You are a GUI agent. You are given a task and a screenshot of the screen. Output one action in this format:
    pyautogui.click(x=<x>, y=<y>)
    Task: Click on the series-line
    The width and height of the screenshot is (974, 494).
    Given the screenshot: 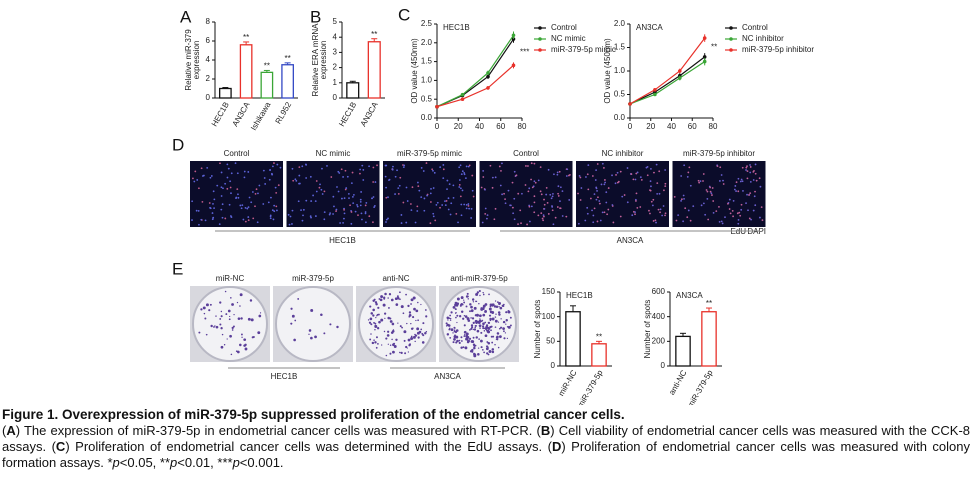 What is the action you would take?
    pyautogui.click(x=667, y=80)
    